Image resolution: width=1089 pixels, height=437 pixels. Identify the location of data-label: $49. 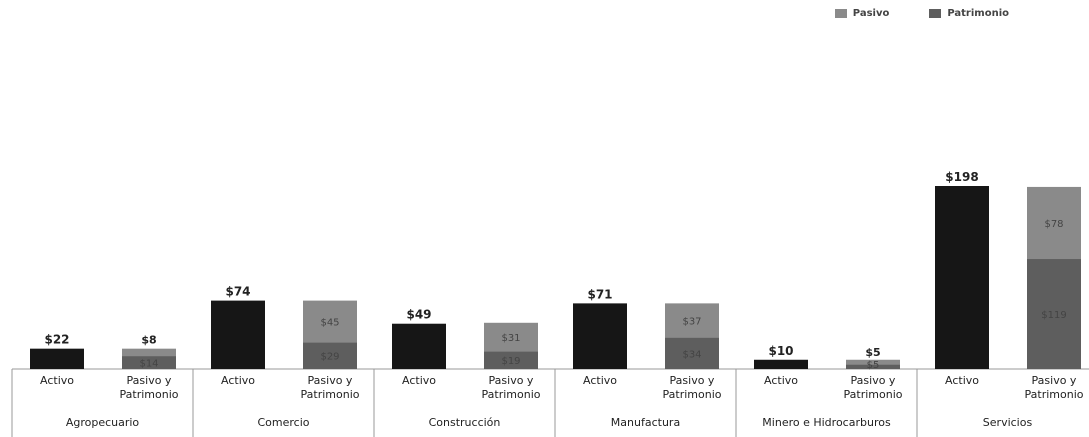
(418, 315).